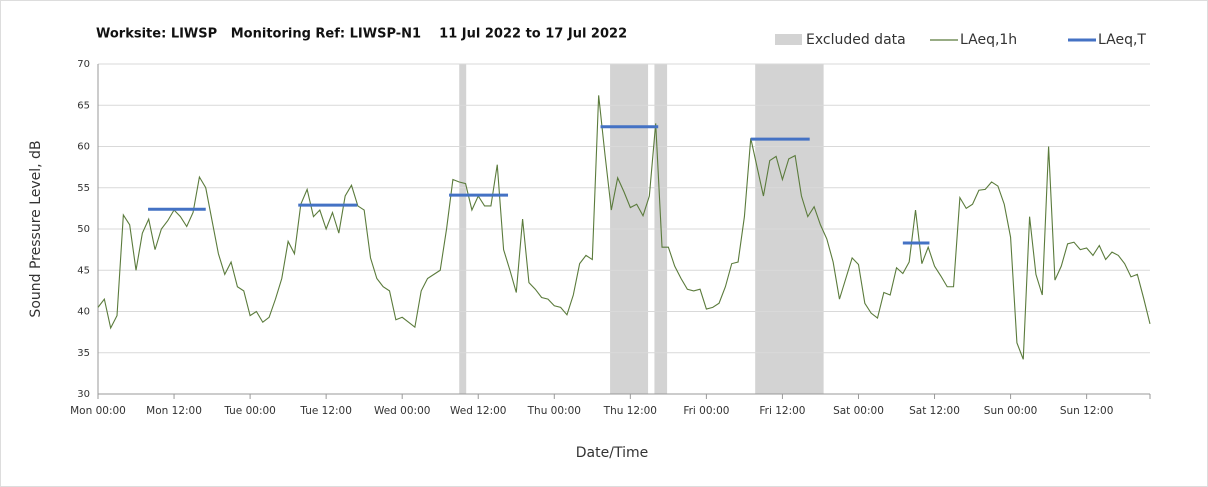 This screenshot has height=487, width=1208. Describe the element at coordinates (325, 411) in the screenshot. I see `x-tick-label: Tue 12:00` at that location.